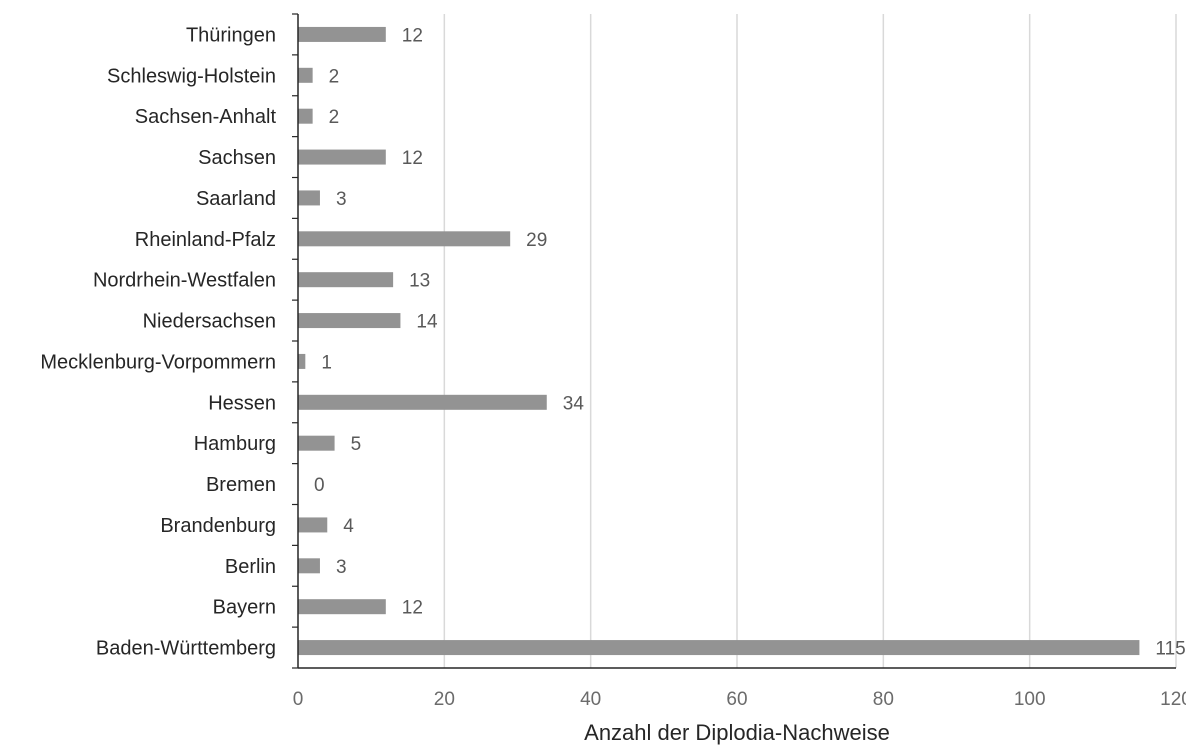 This screenshot has width=1186, height=754. What do you see at coordinates (237, 158) in the screenshot?
I see `category-label: Sachsen` at bounding box center [237, 158].